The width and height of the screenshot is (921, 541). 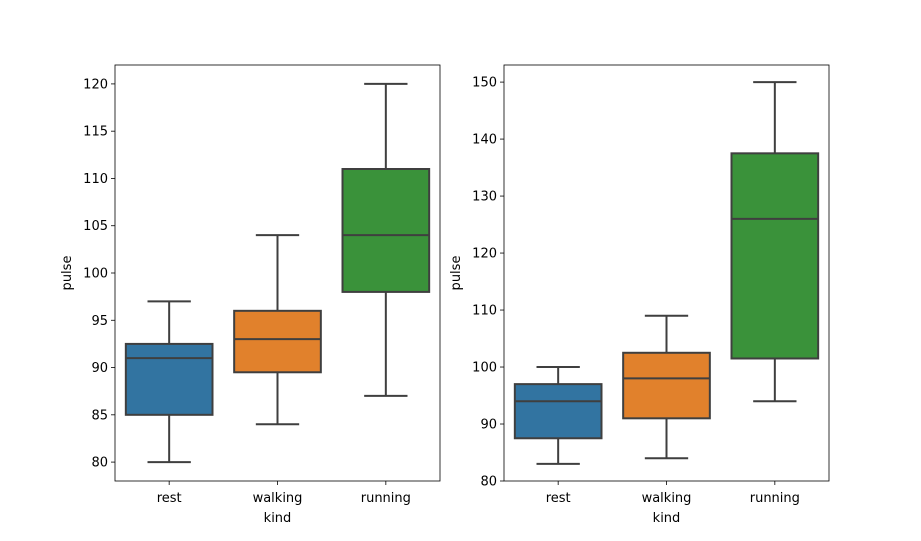 What do you see at coordinates (99, 321) in the screenshot?
I see `left-y-tick-label: 95` at bounding box center [99, 321].